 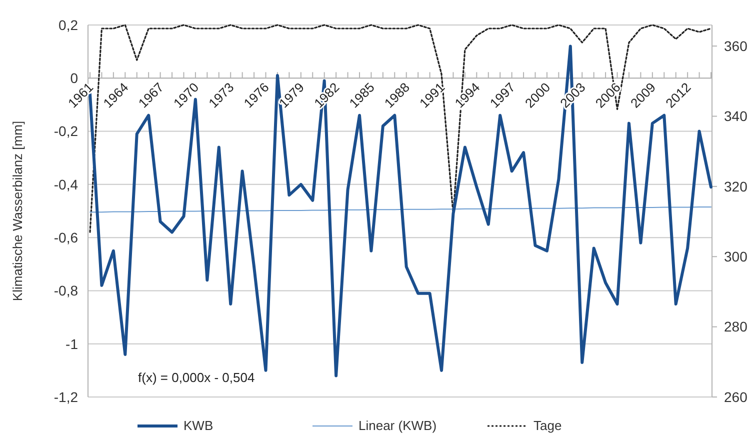 I want to click on y-tick-label: 0,2, so click(x=68, y=24).